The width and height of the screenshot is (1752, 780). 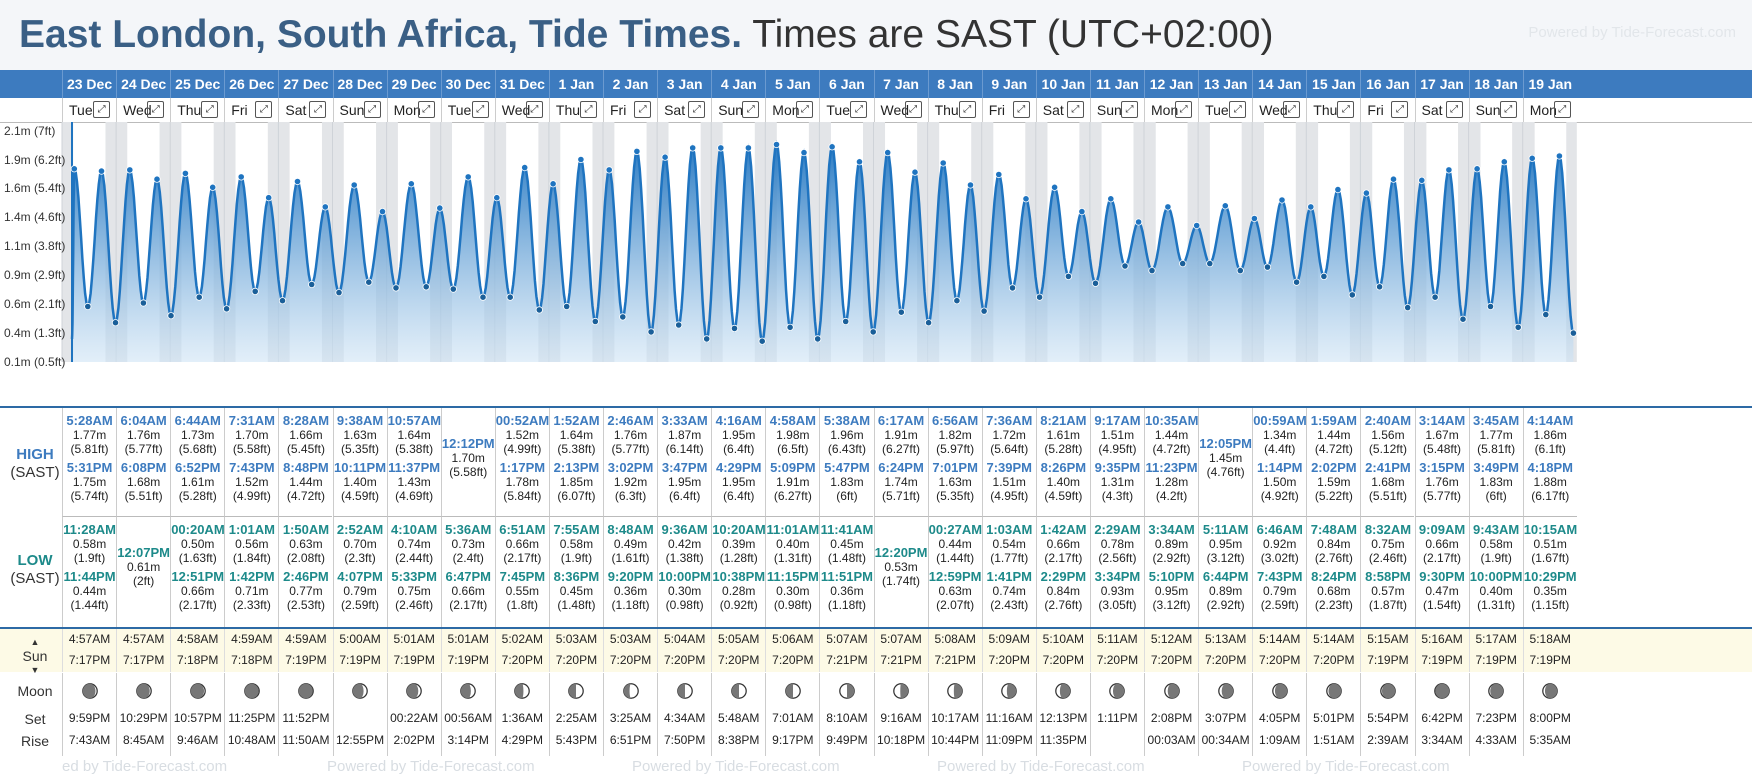 What do you see at coordinates (1495, 84) in the screenshot?
I see `date-cell: 18 Jan` at bounding box center [1495, 84].